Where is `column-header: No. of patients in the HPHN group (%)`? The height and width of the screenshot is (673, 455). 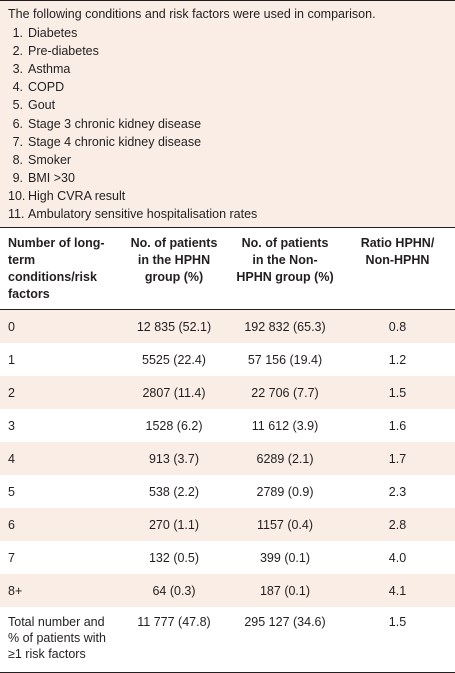
column-header: No. of patients in the HPHN group (%) is located at coordinates (174, 269).